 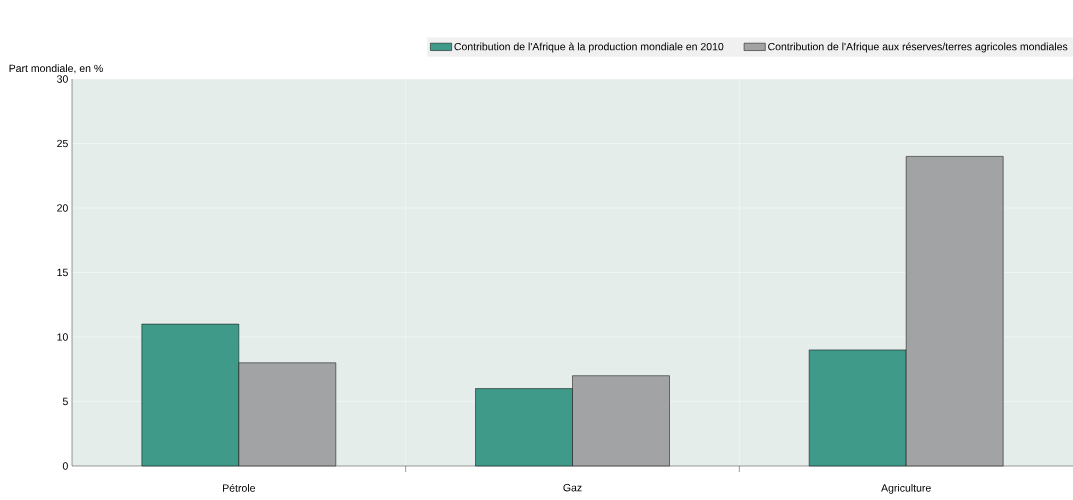 I want to click on y-tick-label: 30, so click(x=62, y=79).